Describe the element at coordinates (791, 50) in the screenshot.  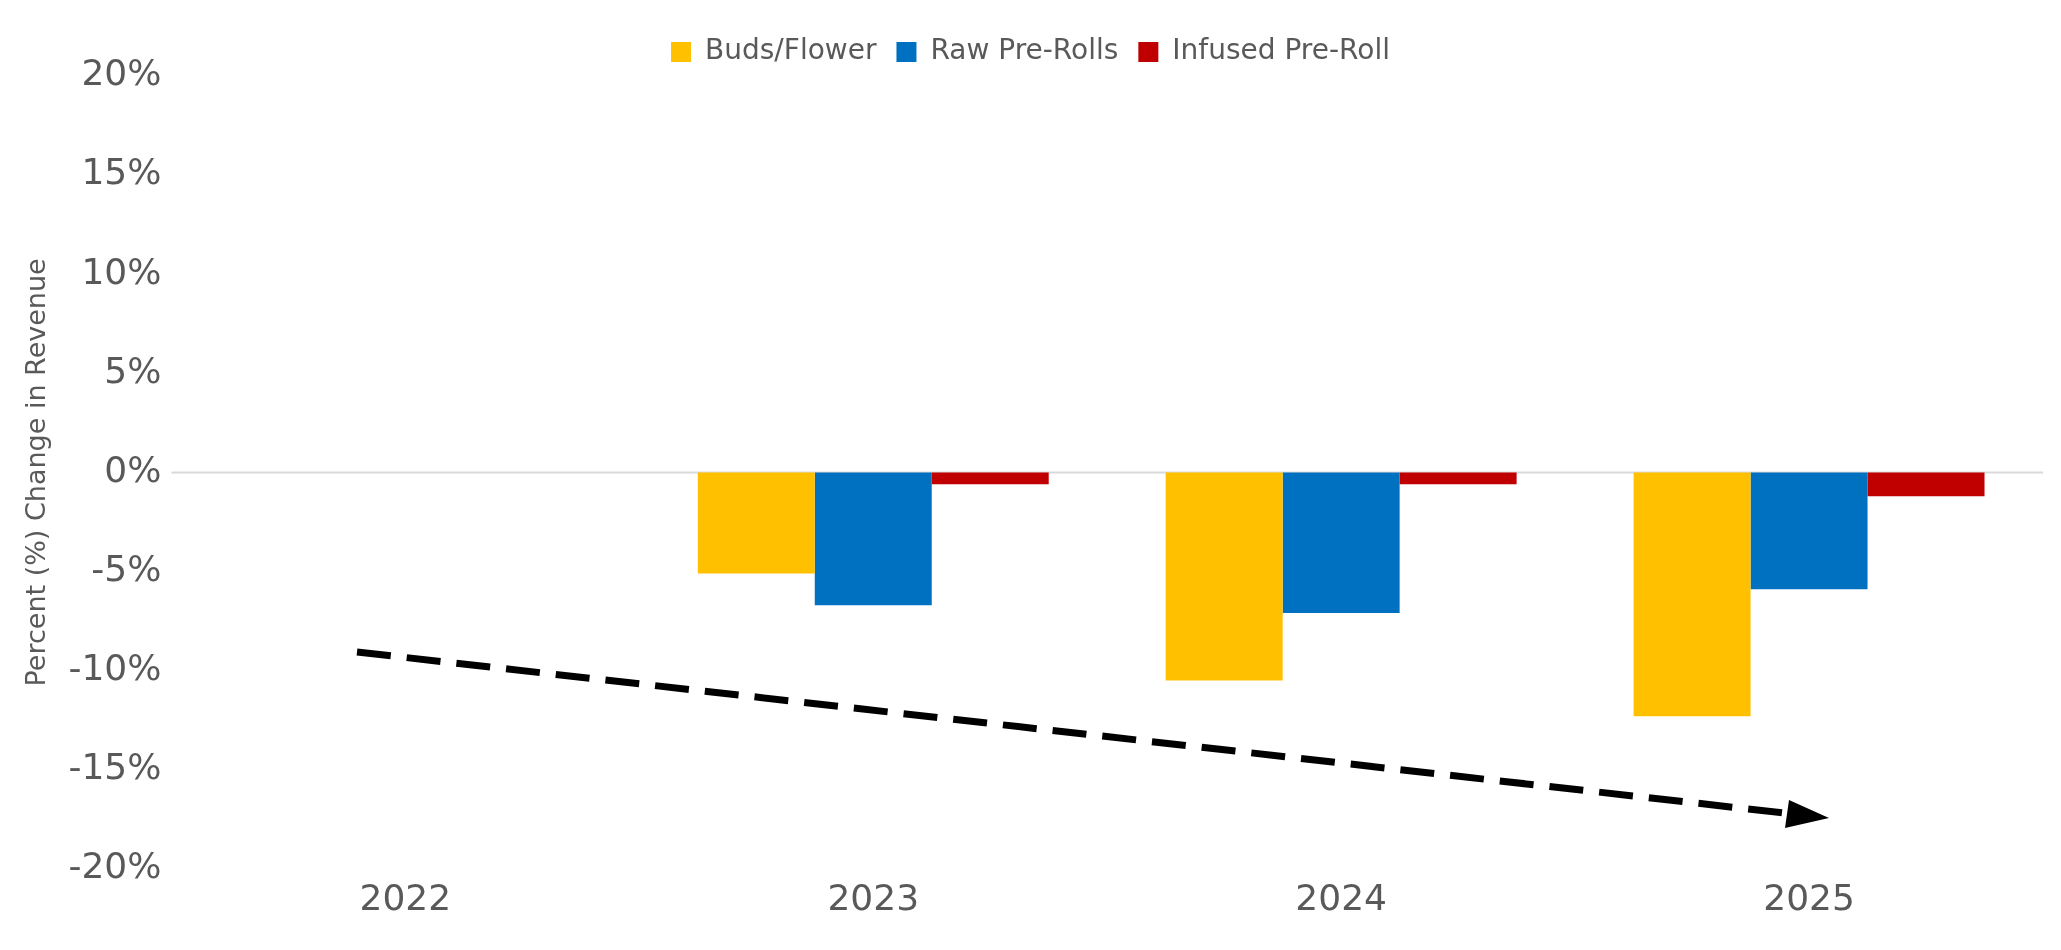
I see `legend-label: Buds/Flower` at that location.